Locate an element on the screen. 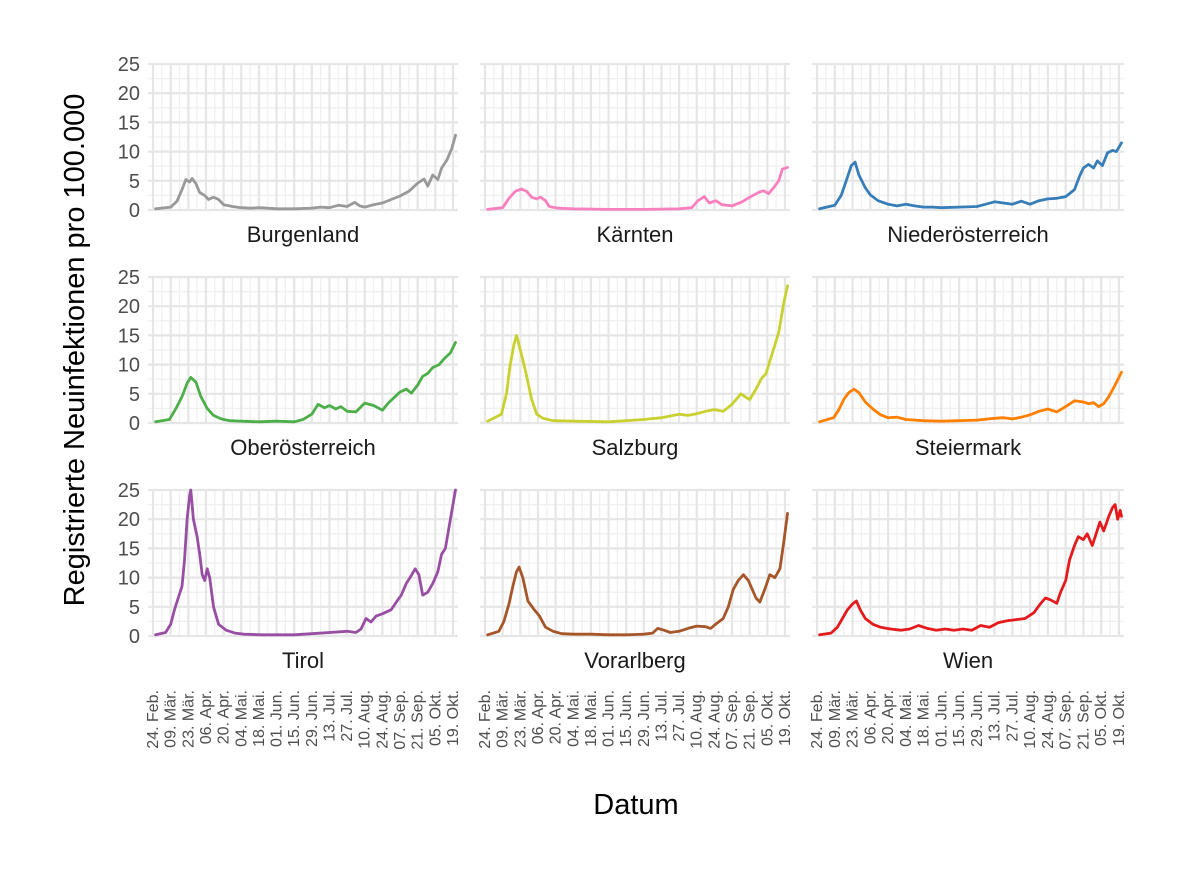 This screenshot has height=881, width=1200. panel-oberoesterreich: 0 5 10 15 20 25 Oberösterreich is located at coordinates (288, 363).